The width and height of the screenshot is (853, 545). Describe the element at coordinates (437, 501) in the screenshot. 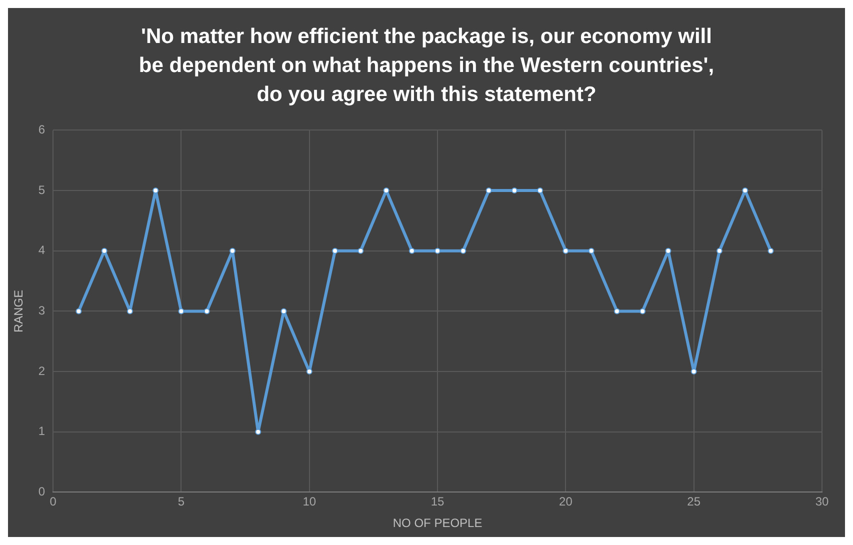

I see `x-tick-label: 15` at that location.